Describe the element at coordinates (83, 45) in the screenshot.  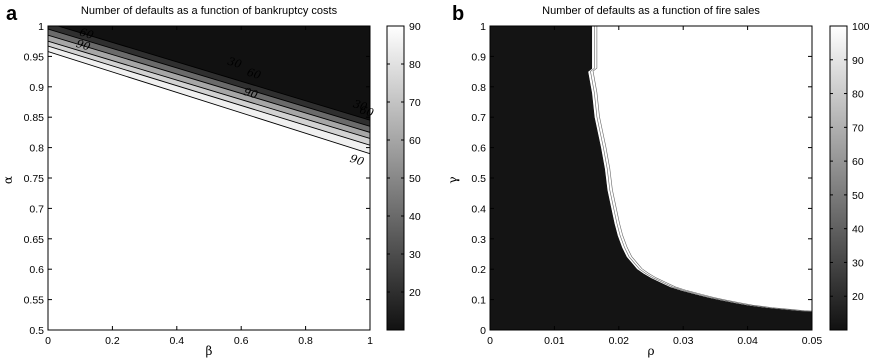
I see `panel-a-contour-label-1: 90` at that location.